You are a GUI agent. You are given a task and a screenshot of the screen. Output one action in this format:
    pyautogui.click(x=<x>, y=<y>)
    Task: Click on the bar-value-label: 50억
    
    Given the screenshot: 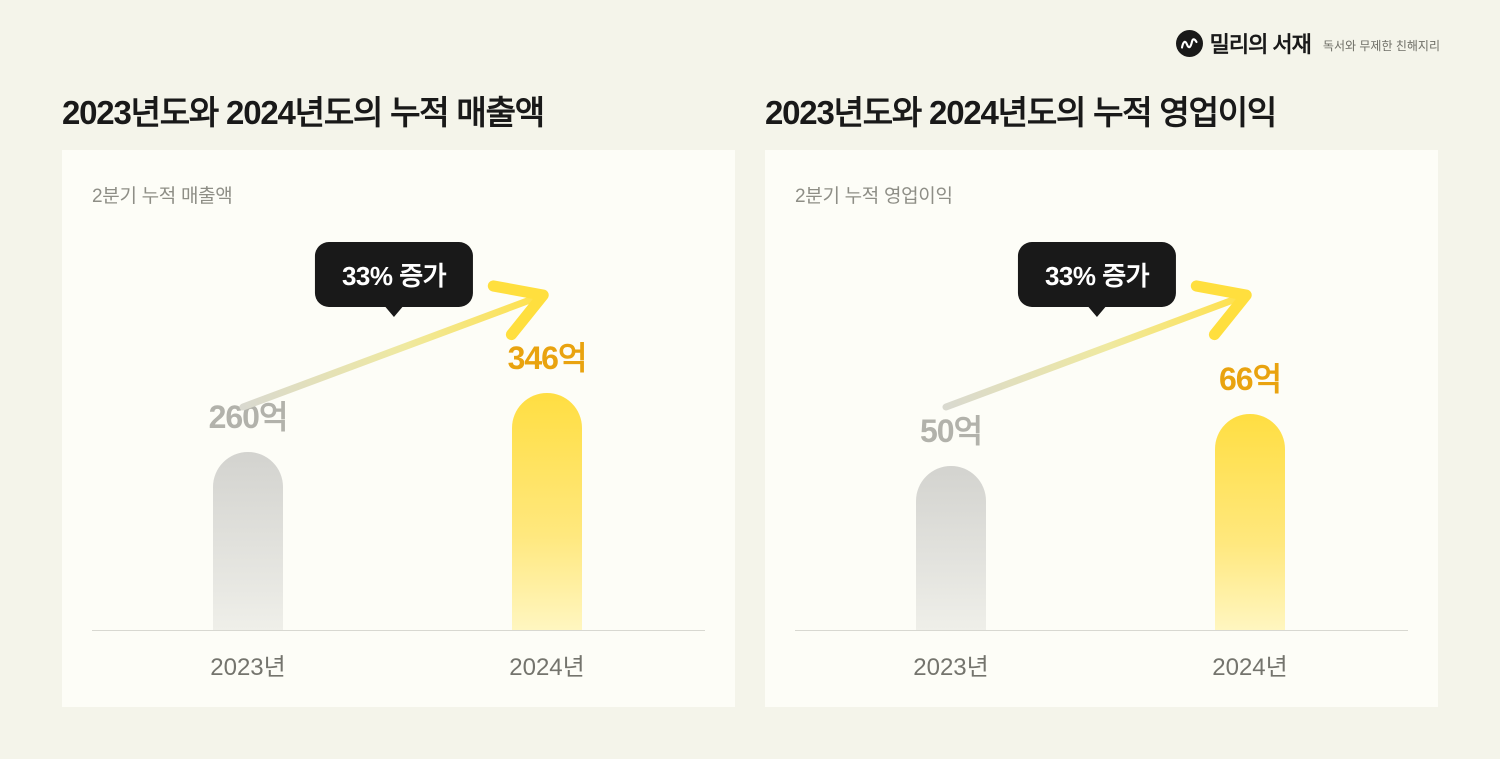 What is the action you would take?
    pyautogui.click(x=951, y=431)
    